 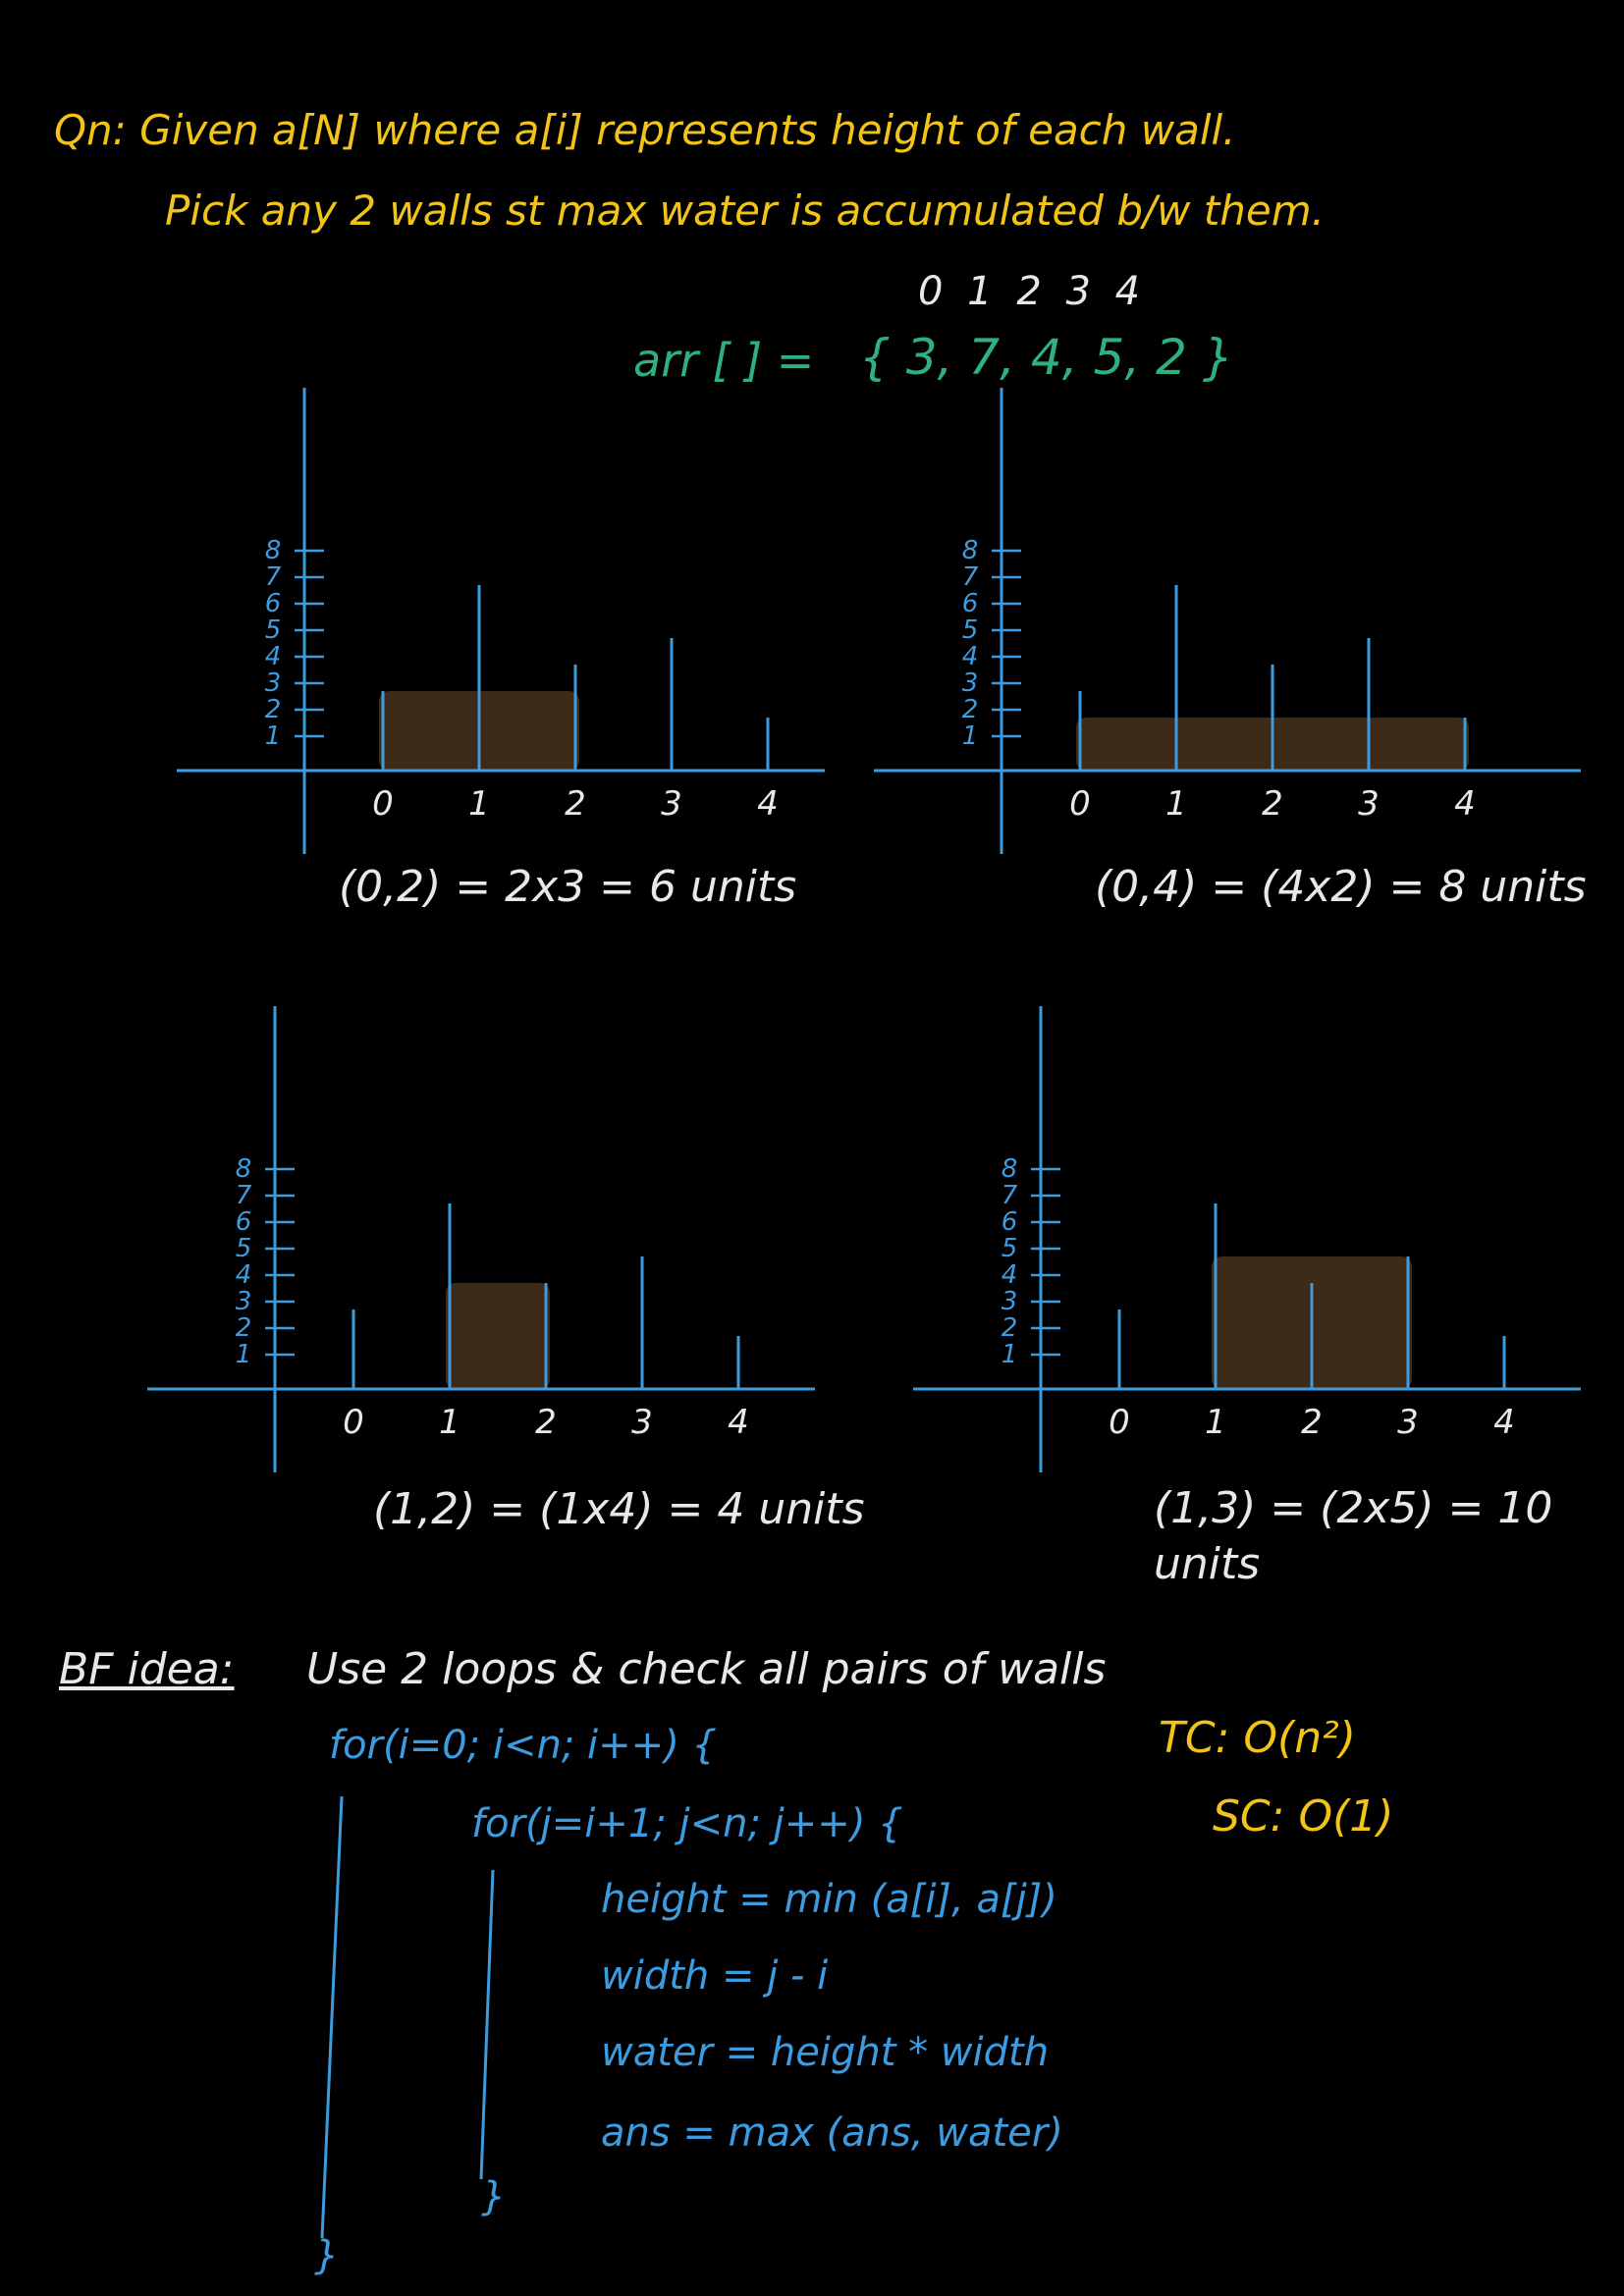 I want to click on inner-loop-close: }, so click(x=494, y=2197).